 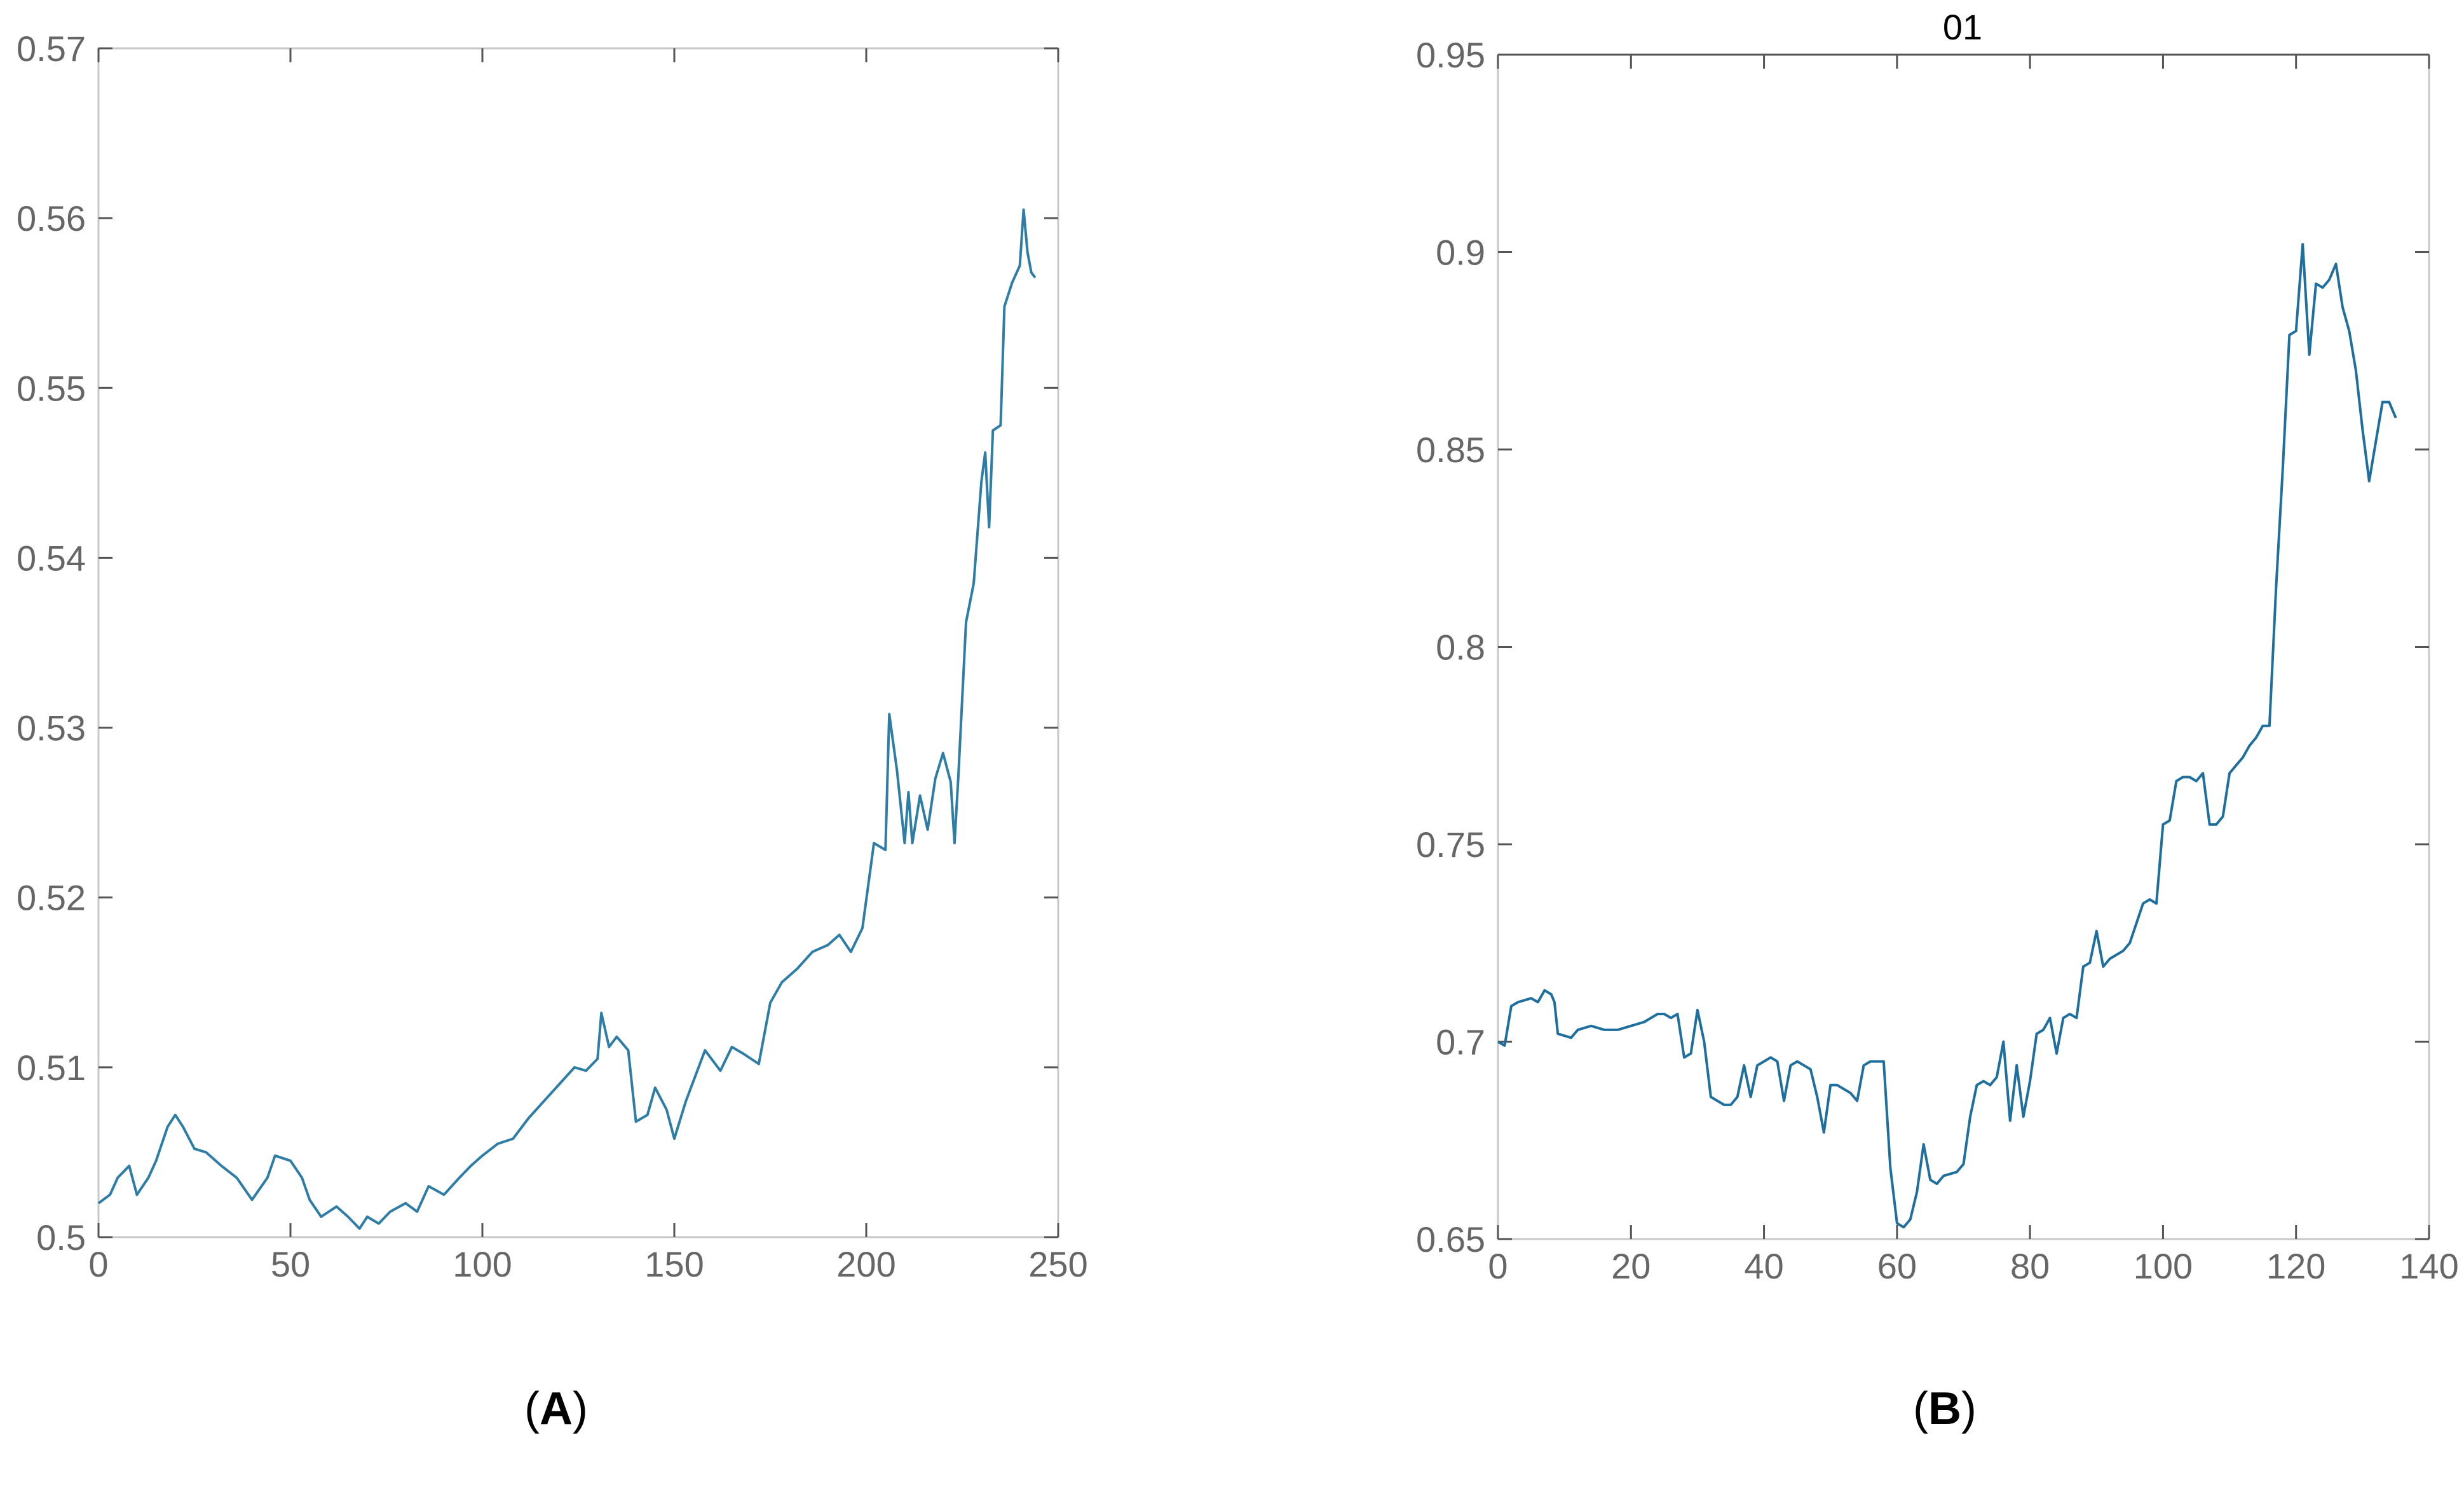 I want to click on y-tick-label: 0.7, so click(x=1460, y=1042).